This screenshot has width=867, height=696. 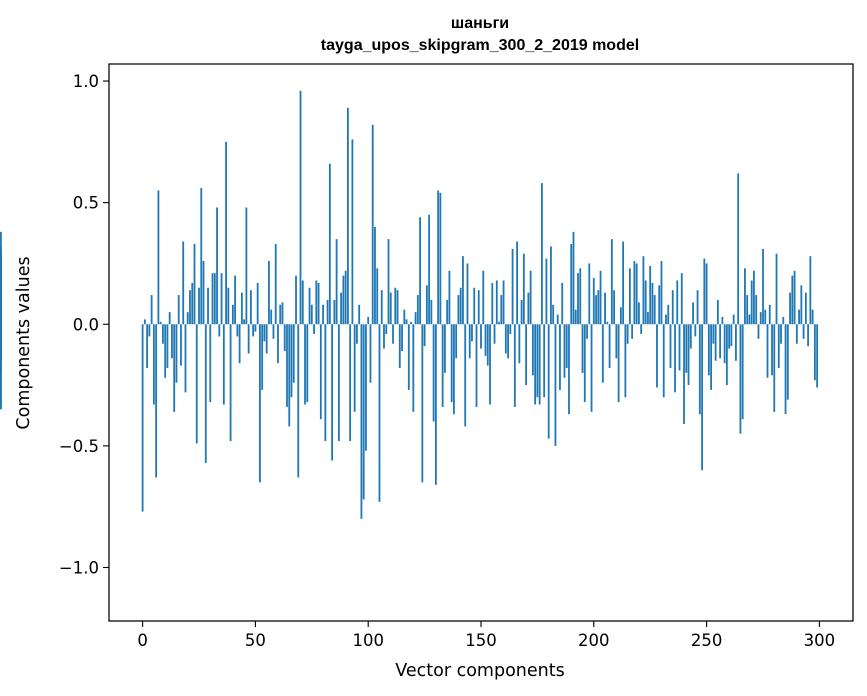 What do you see at coordinates (707, 640) in the screenshot?
I see `x-tick-label: 250` at bounding box center [707, 640].